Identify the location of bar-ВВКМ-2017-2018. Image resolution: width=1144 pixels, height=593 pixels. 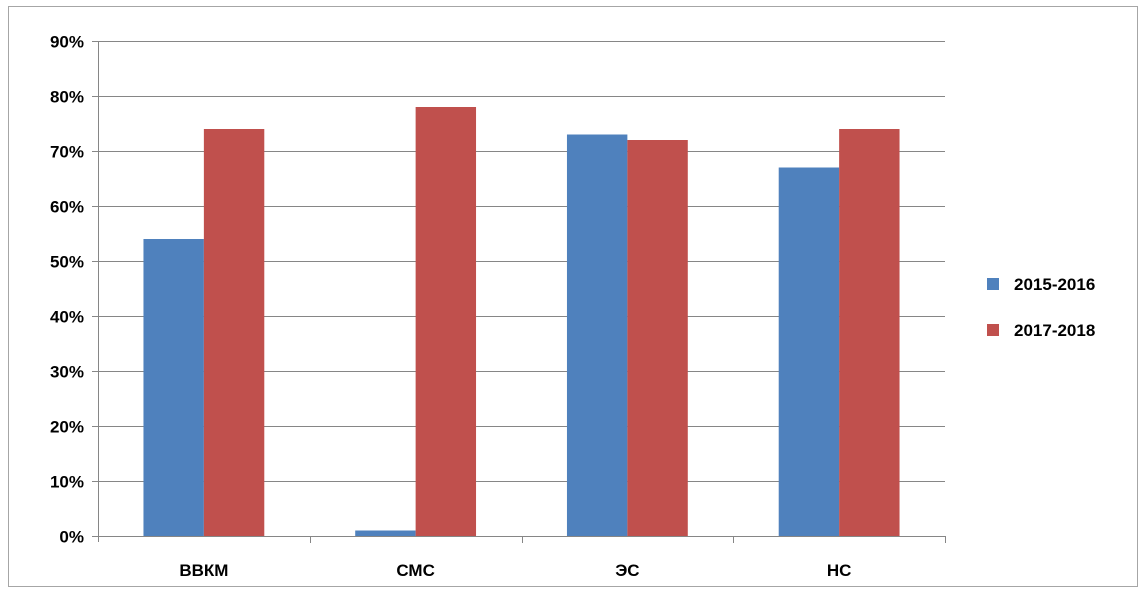
(234, 332).